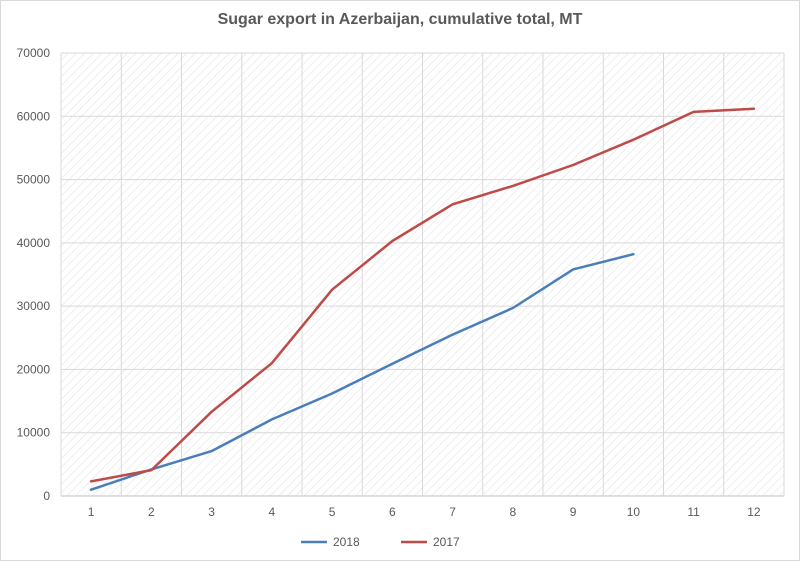 The width and height of the screenshot is (800, 561). I want to click on y-tick-label: 20000, so click(34, 369).